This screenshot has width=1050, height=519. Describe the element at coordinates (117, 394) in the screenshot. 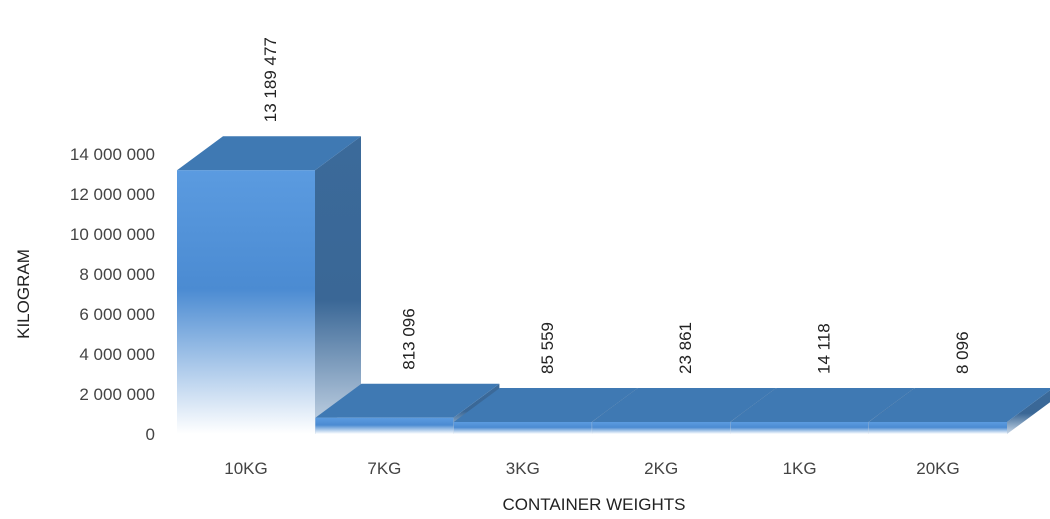

I see `y-tick-label: 2 000 000` at that location.